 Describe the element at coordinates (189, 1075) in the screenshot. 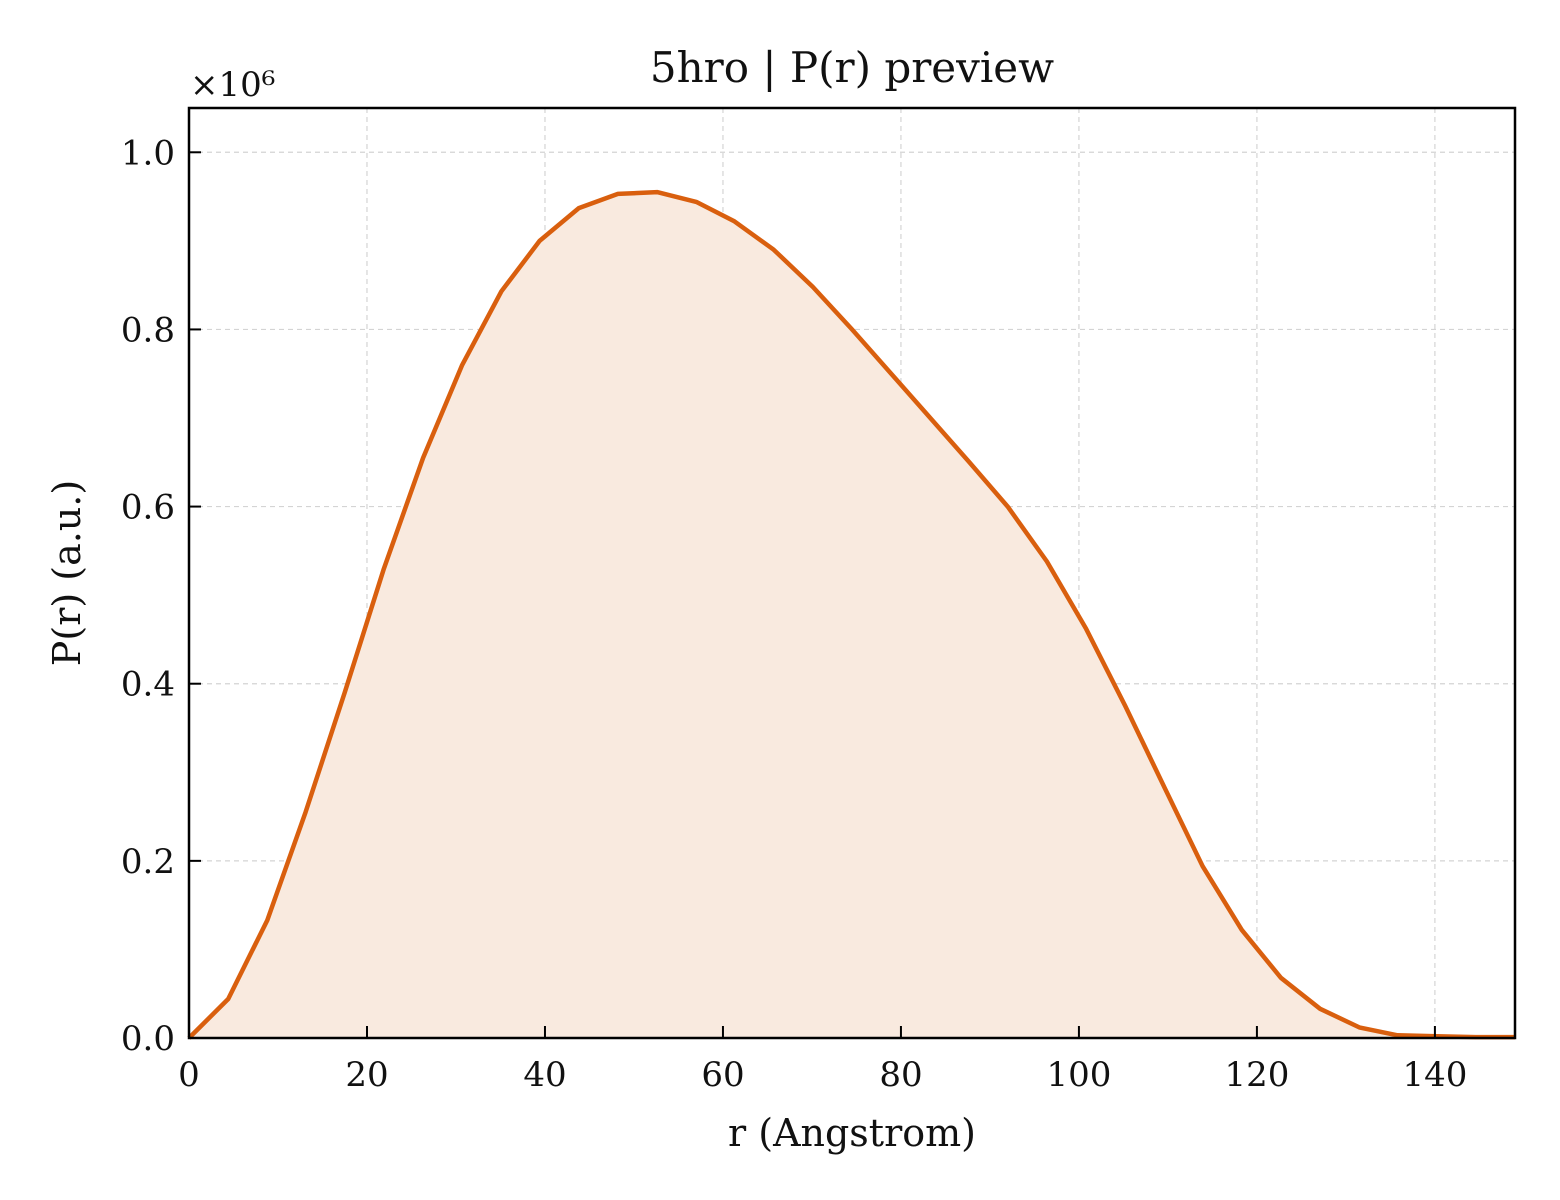

I see `x-tick-label: 0` at that location.